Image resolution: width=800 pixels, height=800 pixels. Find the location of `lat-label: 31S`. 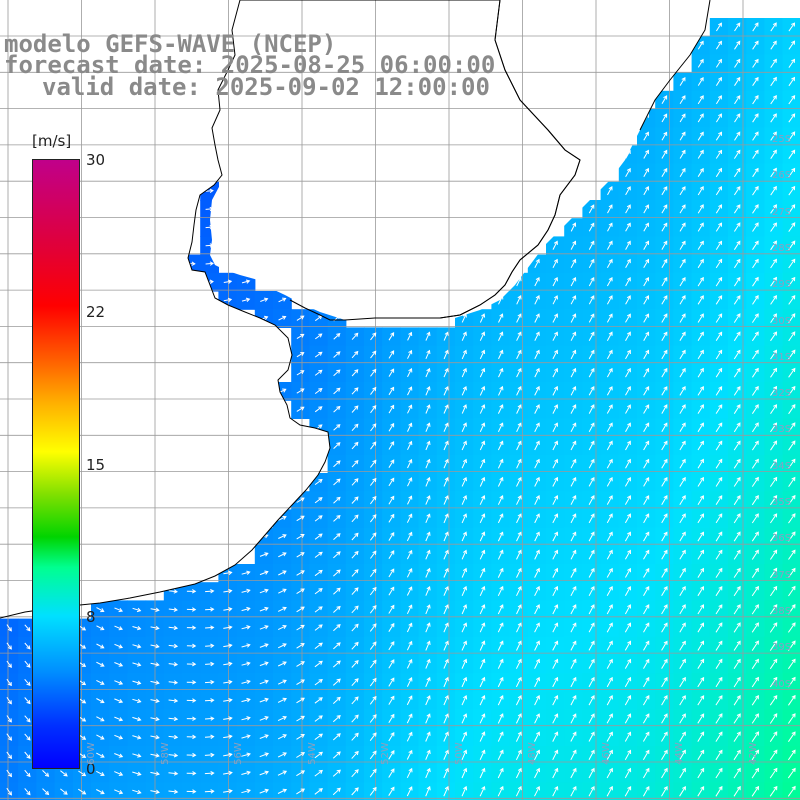

lat-label: 31S is located at coordinates (782, 357).